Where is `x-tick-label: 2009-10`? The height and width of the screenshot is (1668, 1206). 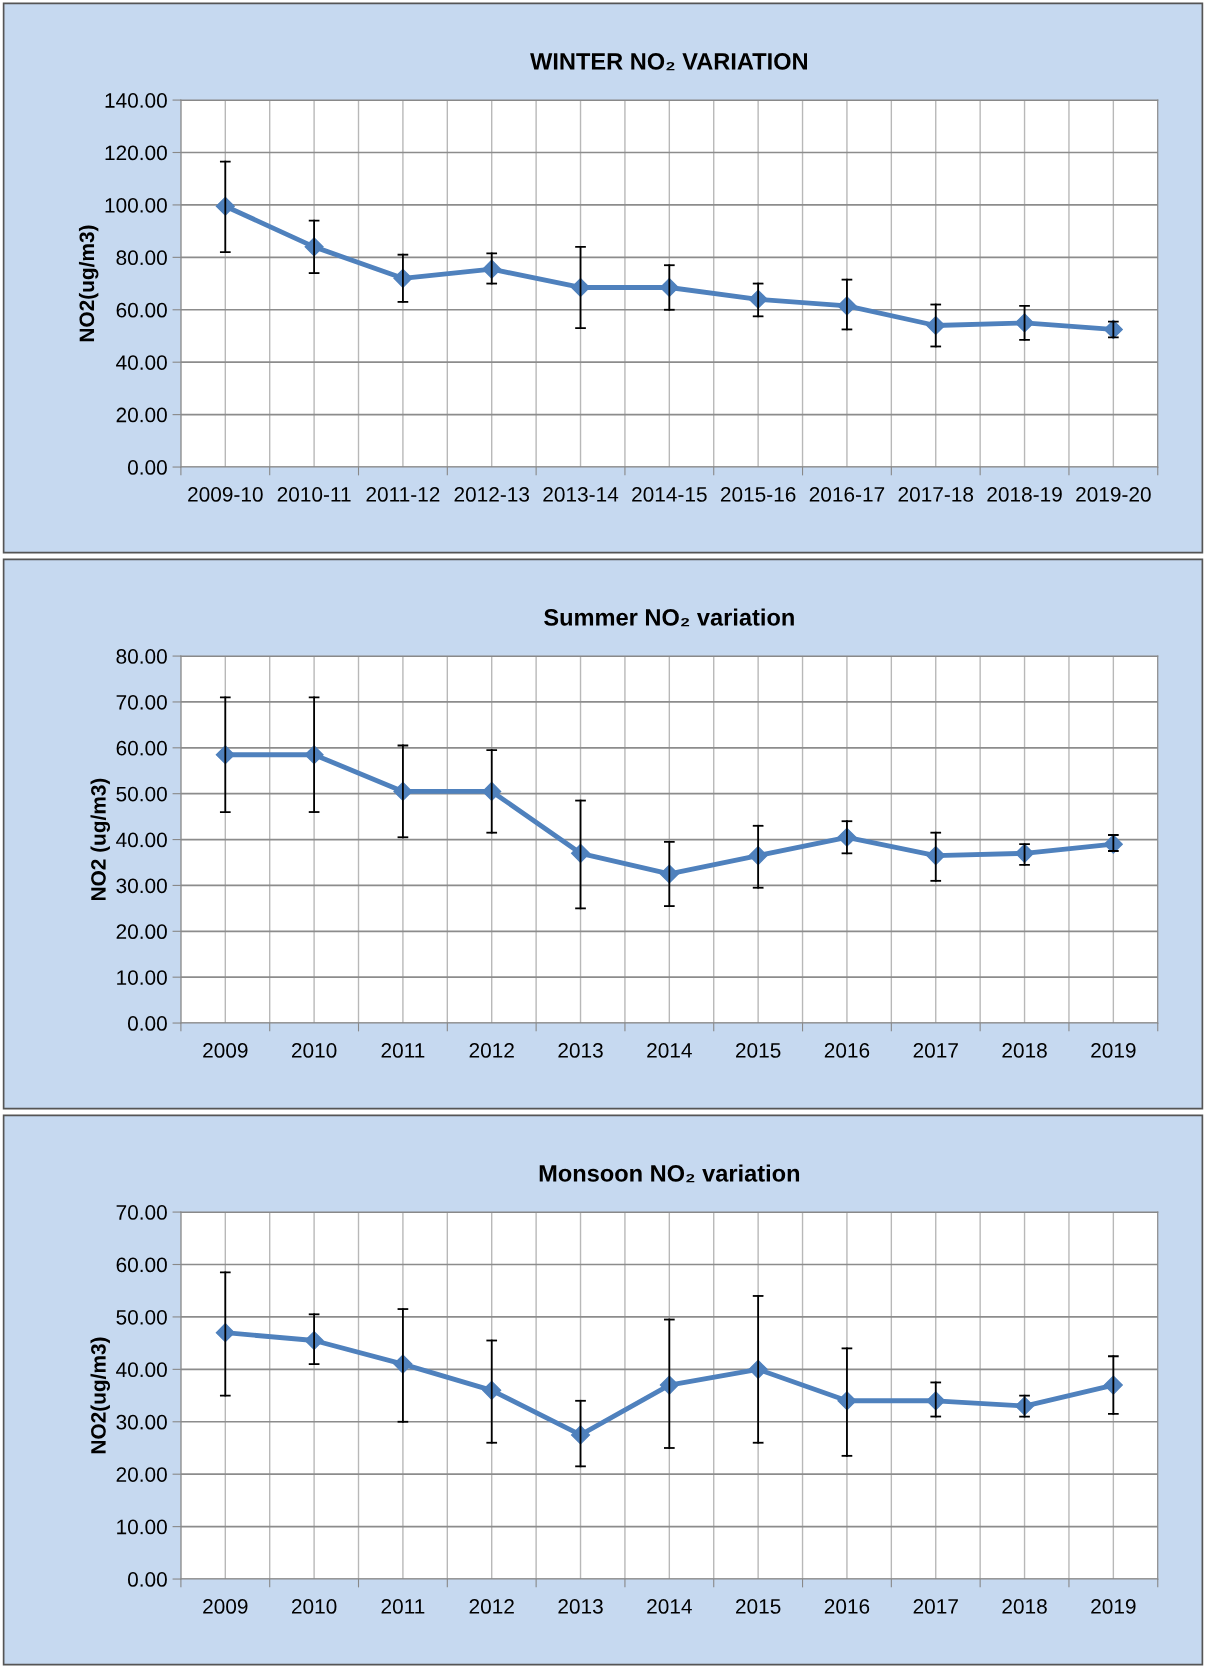 x-tick-label: 2009-10 is located at coordinates (225, 494).